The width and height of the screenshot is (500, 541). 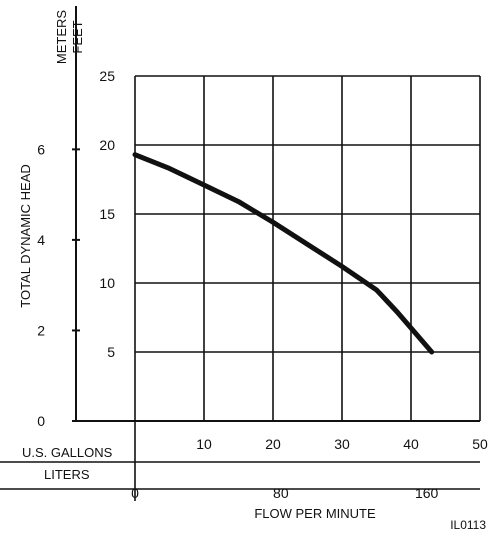 I want to click on x-axis-title: FLOW PER MINUTE, so click(x=315, y=513).